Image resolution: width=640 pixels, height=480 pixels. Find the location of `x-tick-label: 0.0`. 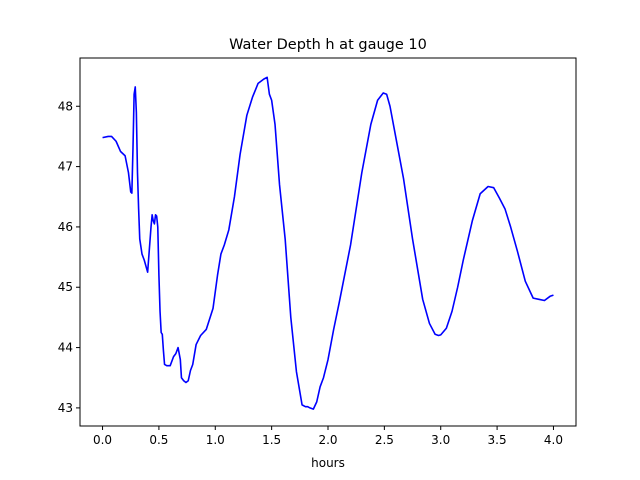

x-tick-label: 0.0 is located at coordinates (102, 440).